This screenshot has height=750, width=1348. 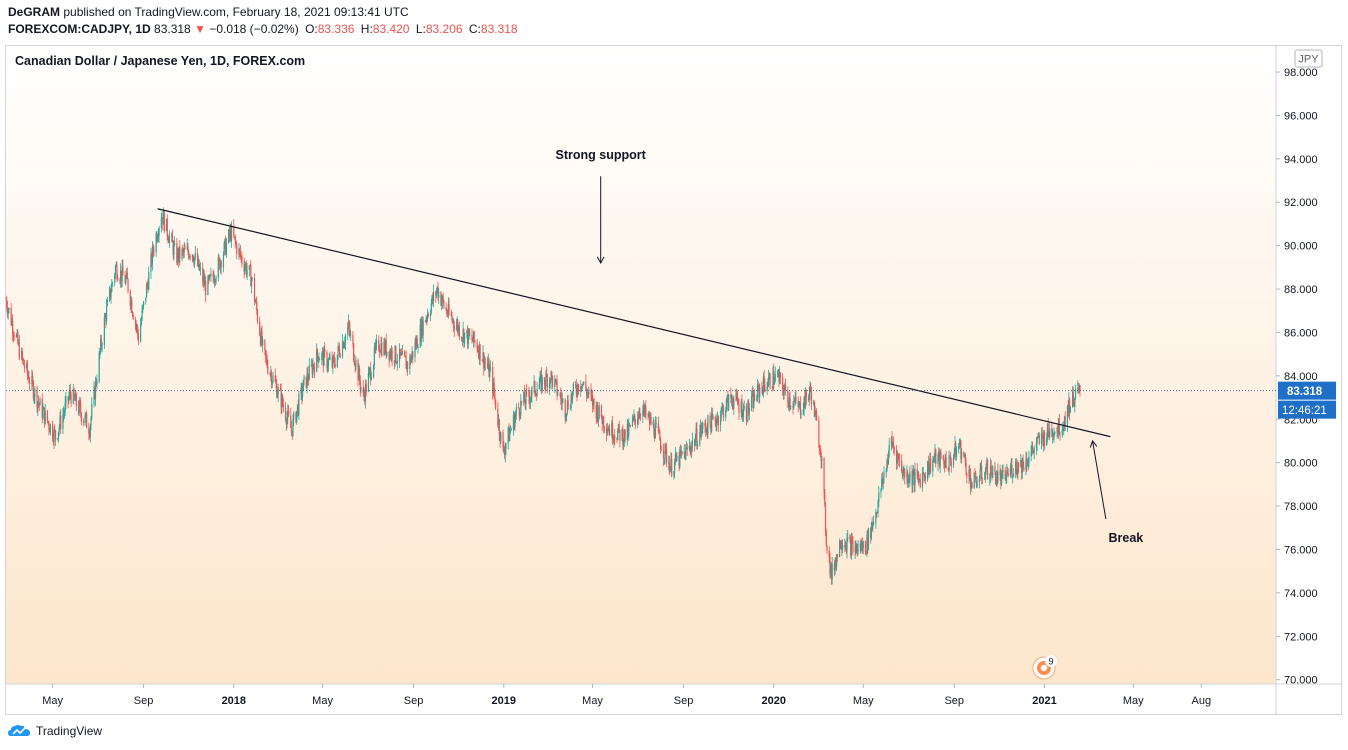 What do you see at coordinates (1307, 390) in the screenshot?
I see `last-price-tag` at bounding box center [1307, 390].